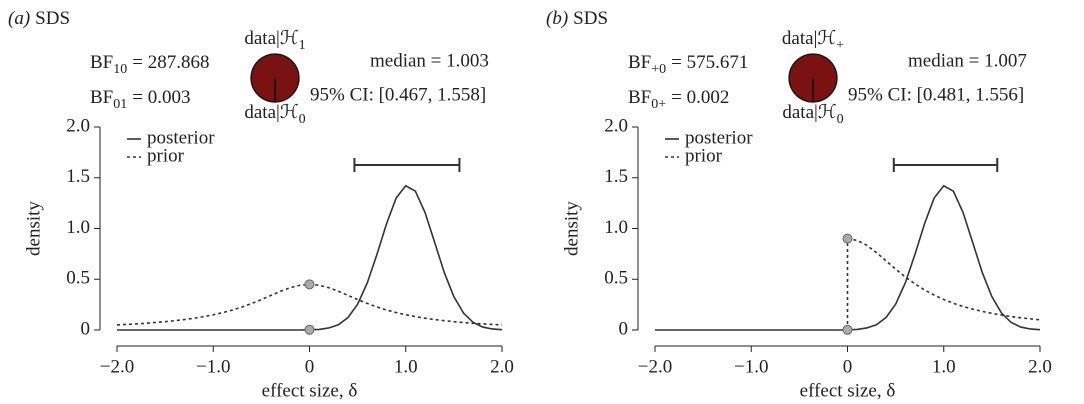  I want to click on median-label: median = 1.007, so click(967, 60).